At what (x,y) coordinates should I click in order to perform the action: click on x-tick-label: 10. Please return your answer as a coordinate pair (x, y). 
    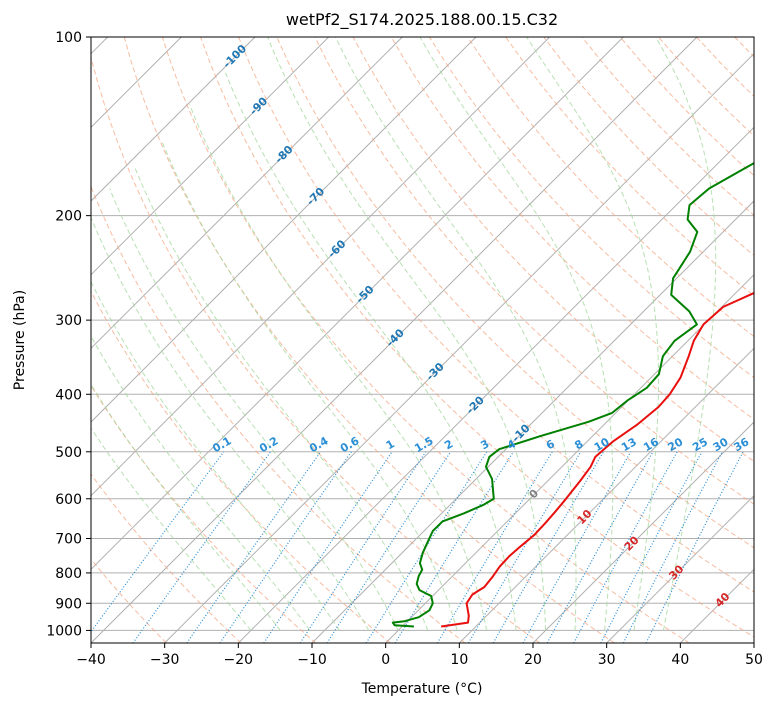
    Looking at the image, I should click on (459, 660).